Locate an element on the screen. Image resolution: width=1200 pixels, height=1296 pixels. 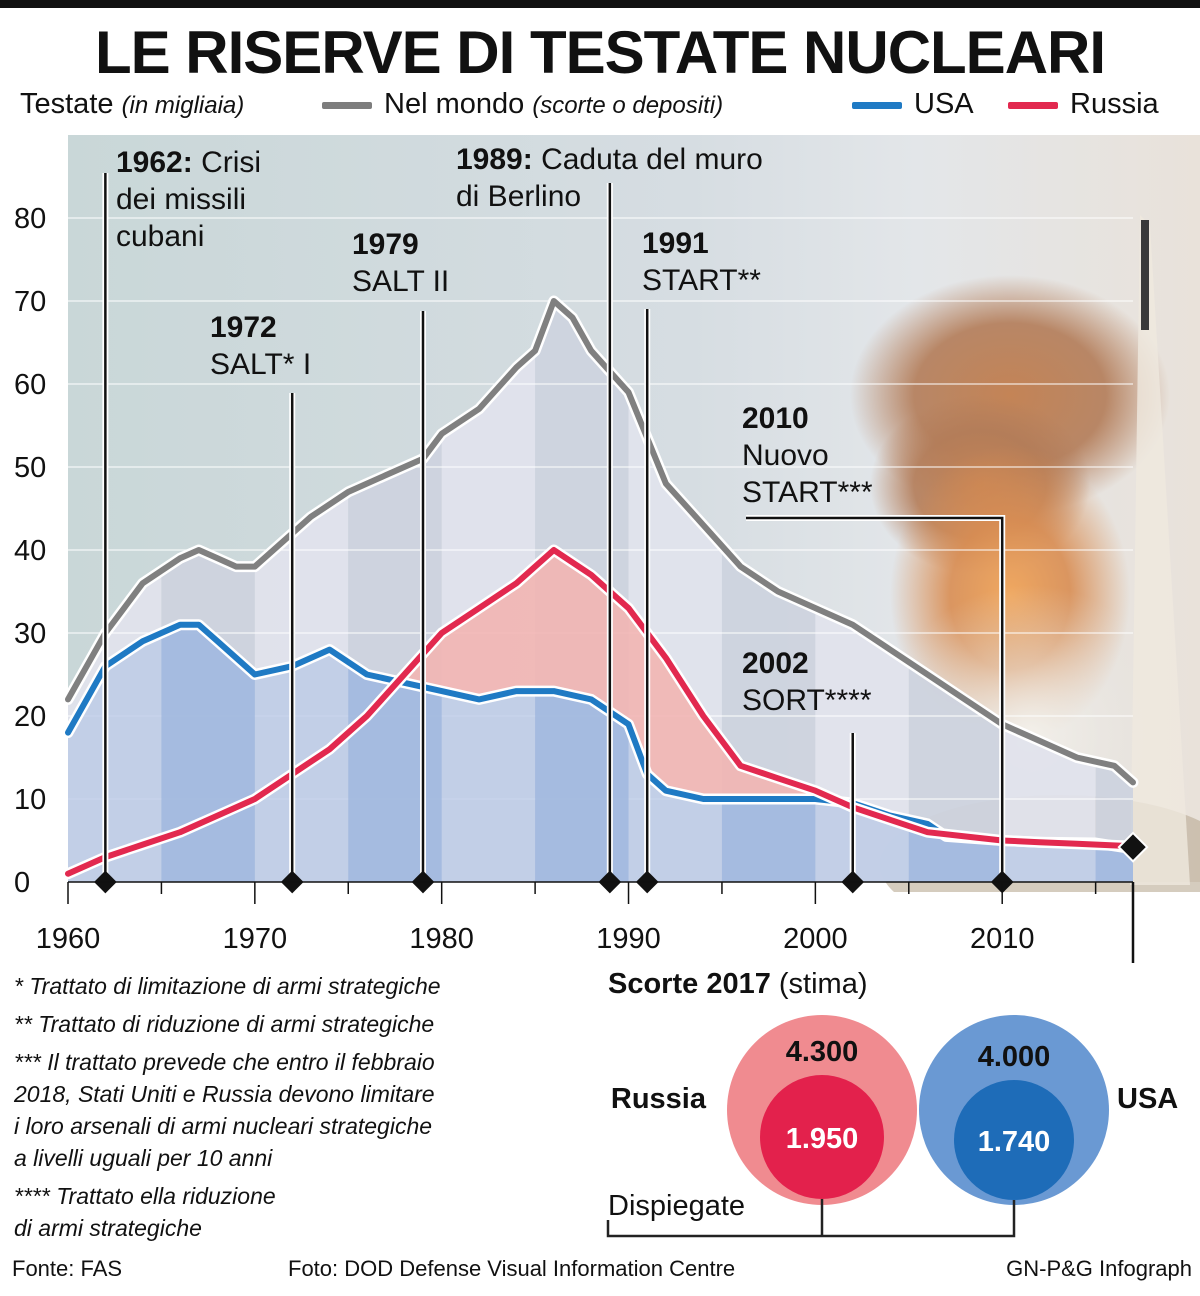
legend-world-label: Nel mondo is located at coordinates (454, 104).